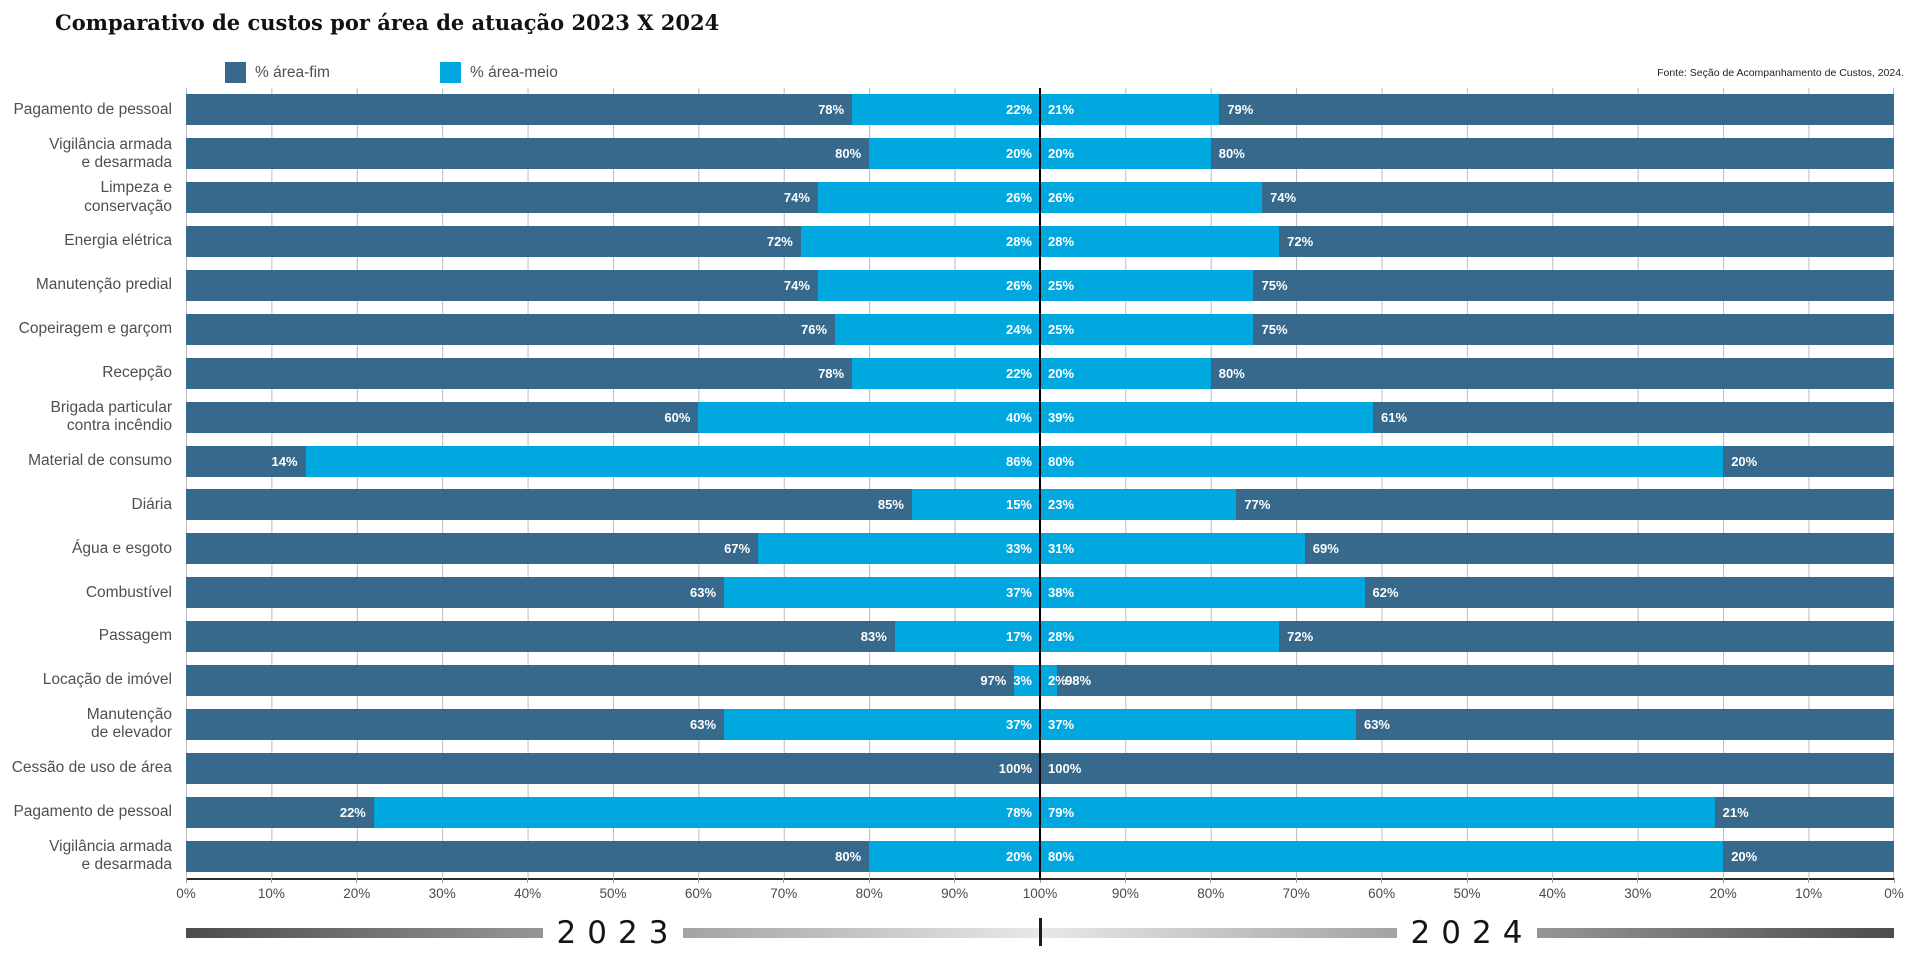  Describe the element at coordinates (107, 680) in the screenshot. I see `category-label: Locação de imóvel` at that location.